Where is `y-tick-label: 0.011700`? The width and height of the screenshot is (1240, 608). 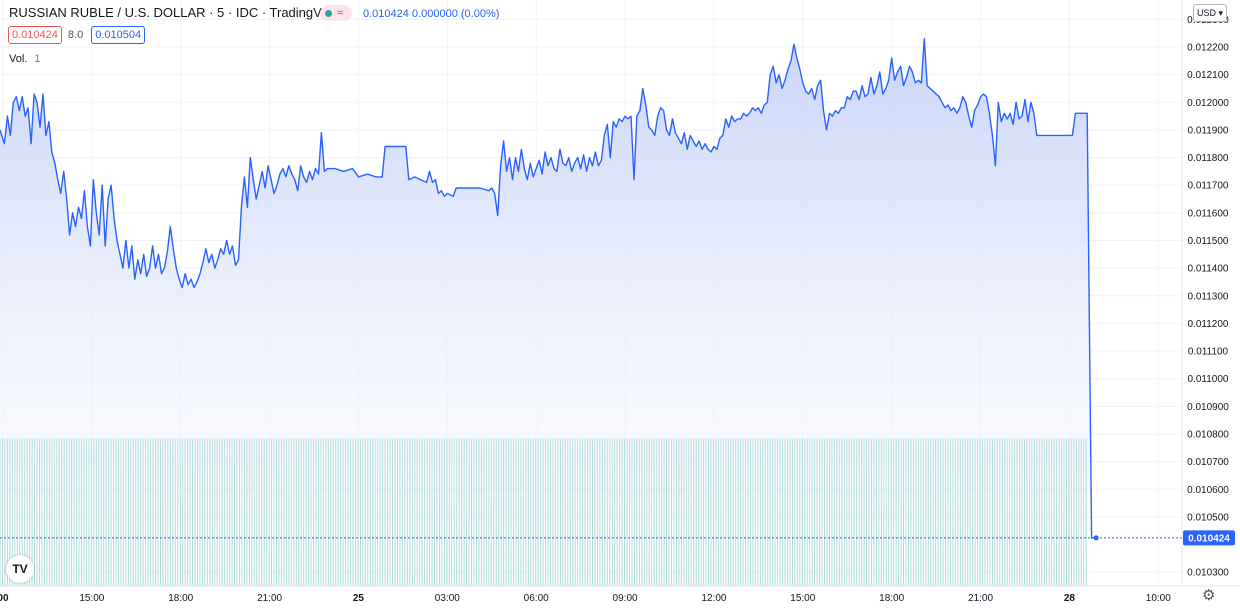 y-tick-label: 0.011700 is located at coordinates (1208, 186).